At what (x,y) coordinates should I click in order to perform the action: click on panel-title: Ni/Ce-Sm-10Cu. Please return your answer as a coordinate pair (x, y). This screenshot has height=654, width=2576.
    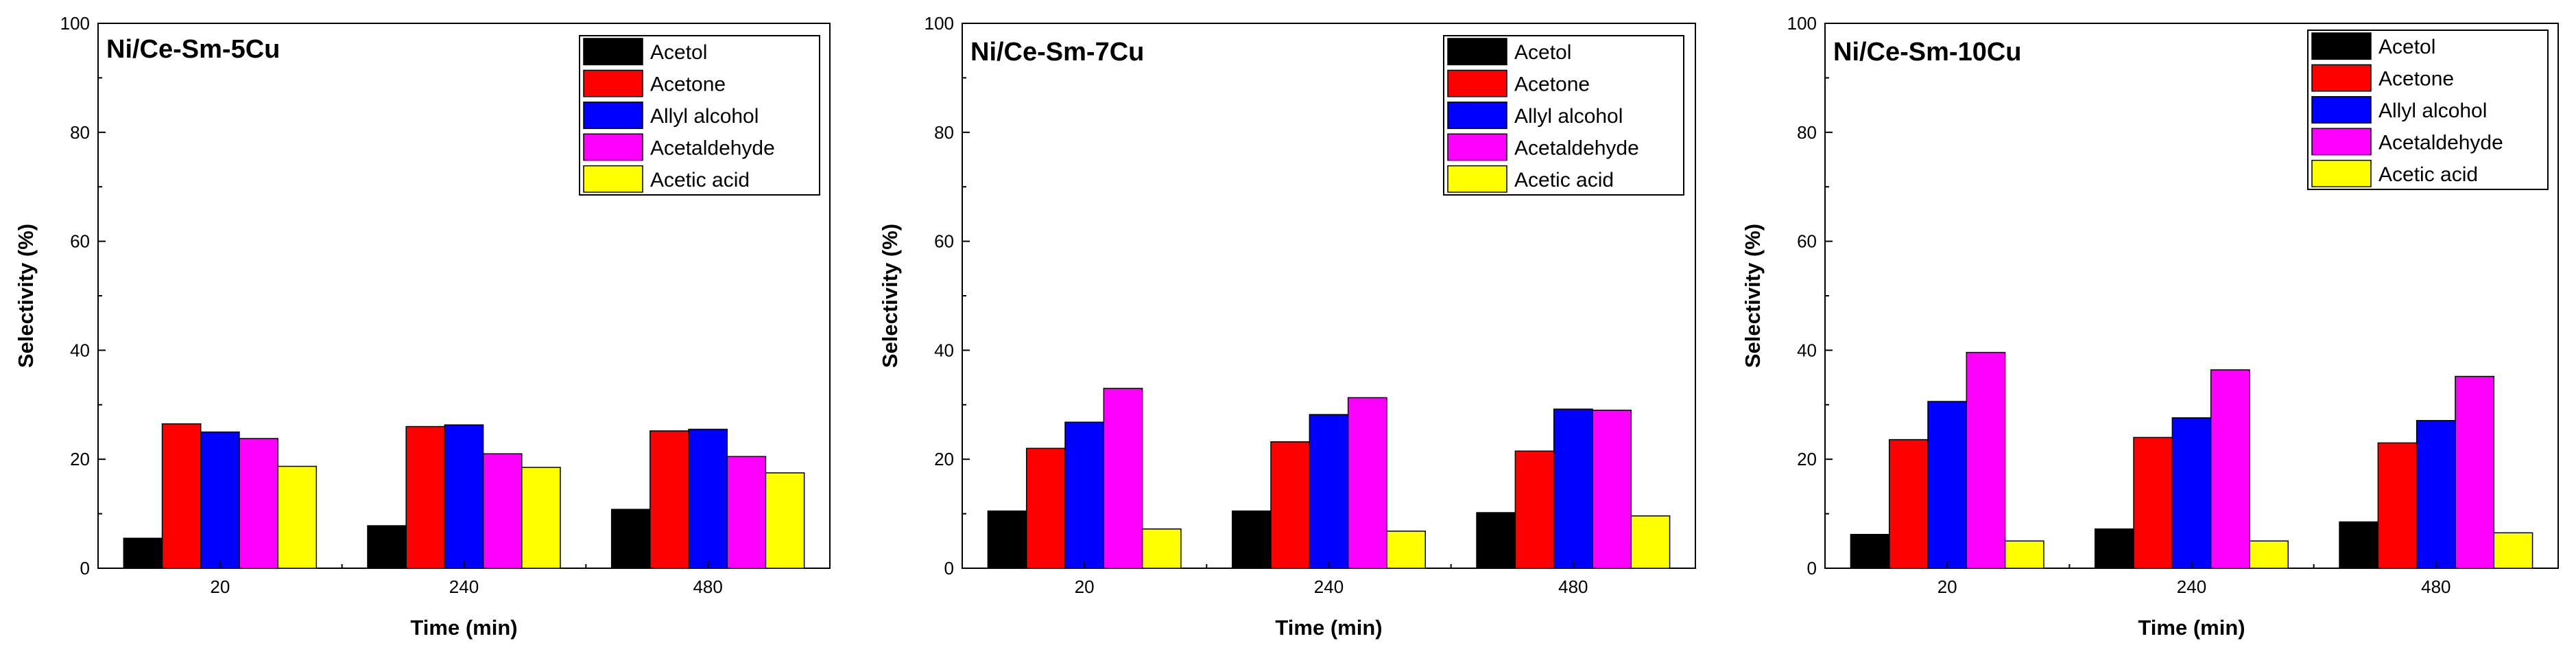
    Looking at the image, I should click on (1927, 52).